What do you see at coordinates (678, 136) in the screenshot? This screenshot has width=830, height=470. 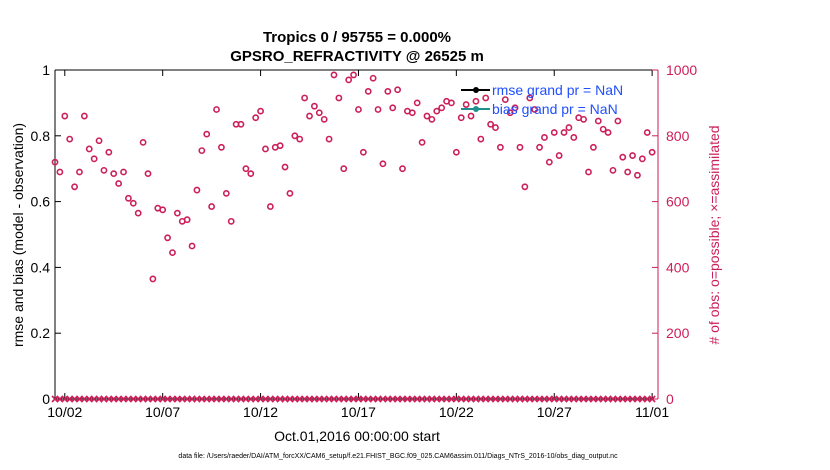 I see `y-right-tick-label: 800` at bounding box center [678, 136].